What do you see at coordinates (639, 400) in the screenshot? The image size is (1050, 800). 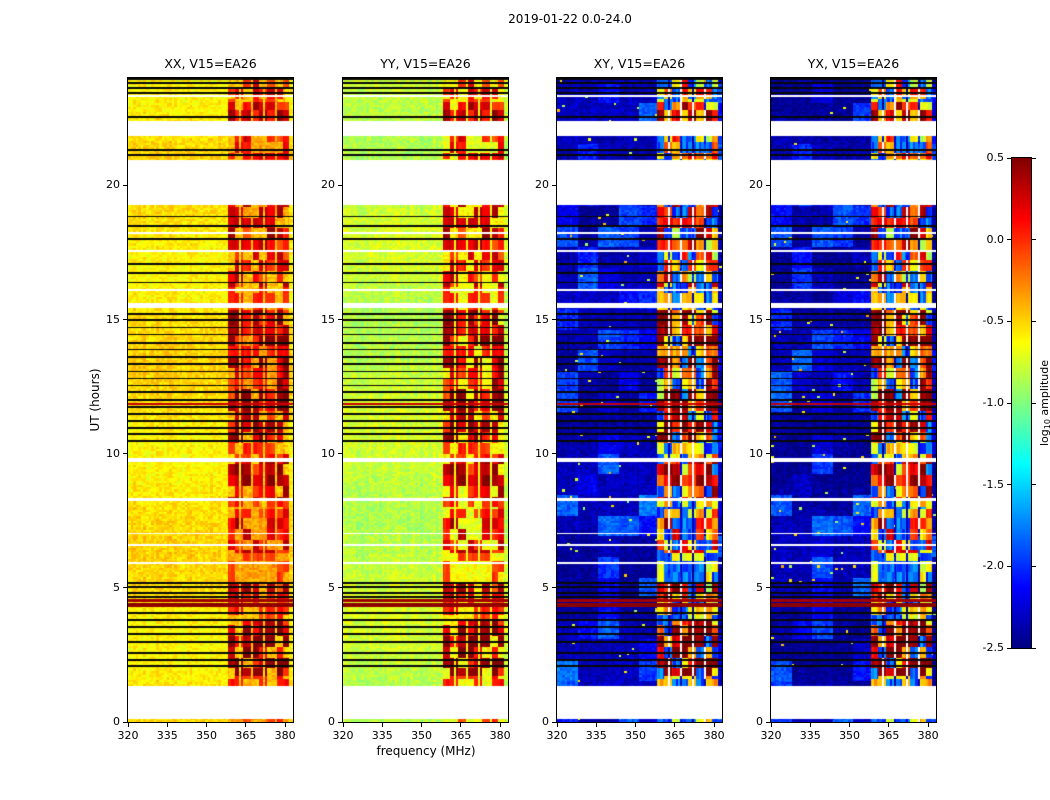 I see `heatmap-xy` at bounding box center [639, 400].